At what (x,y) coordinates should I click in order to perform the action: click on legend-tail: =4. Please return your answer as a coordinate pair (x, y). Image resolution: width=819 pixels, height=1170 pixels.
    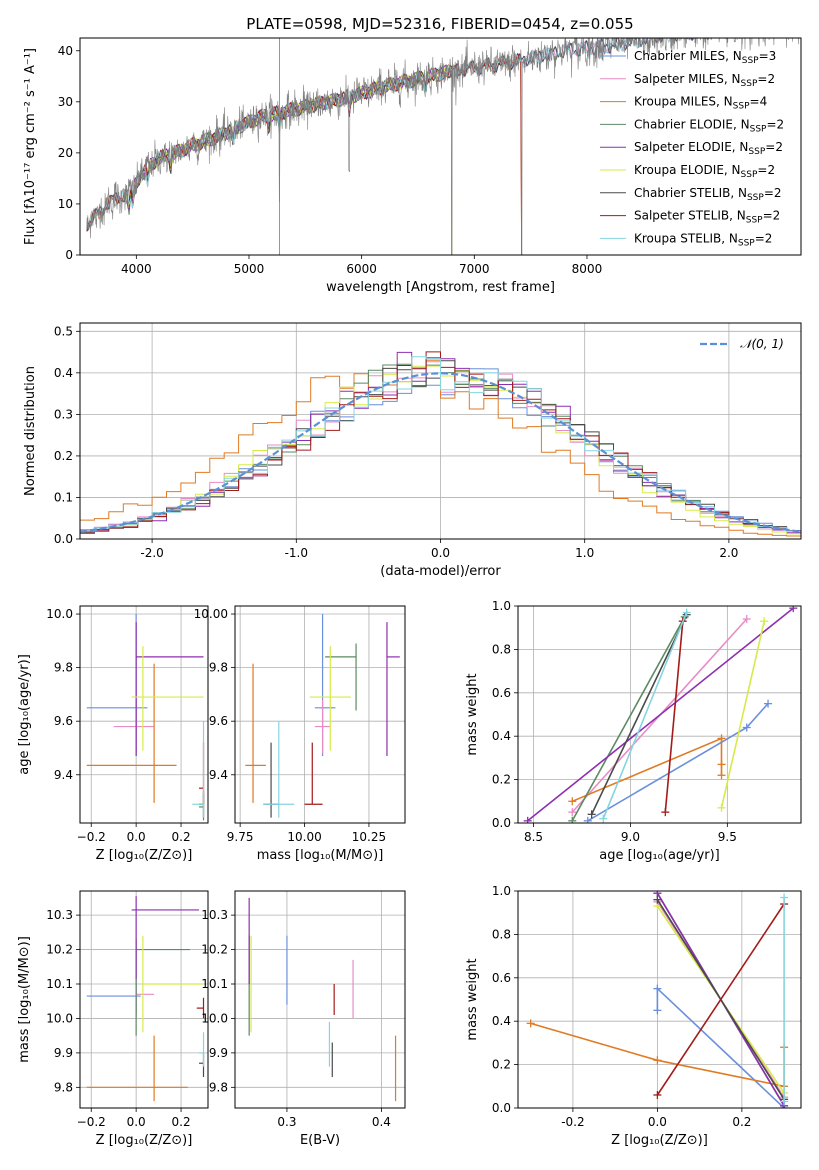
    Looking at the image, I should click on (759, 102).